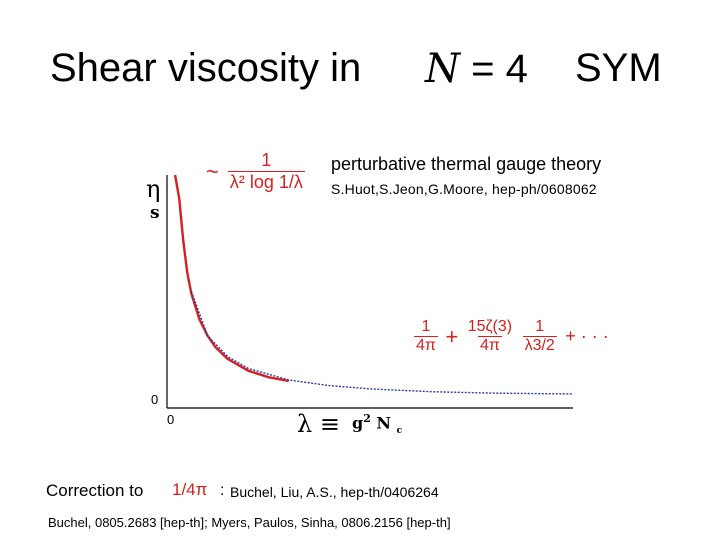 The width and height of the screenshot is (720, 540). I want to click on perturbative-citation: S.Huot,S.Jeon,G.Moore, hep-ph/0608062, so click(464, 189).